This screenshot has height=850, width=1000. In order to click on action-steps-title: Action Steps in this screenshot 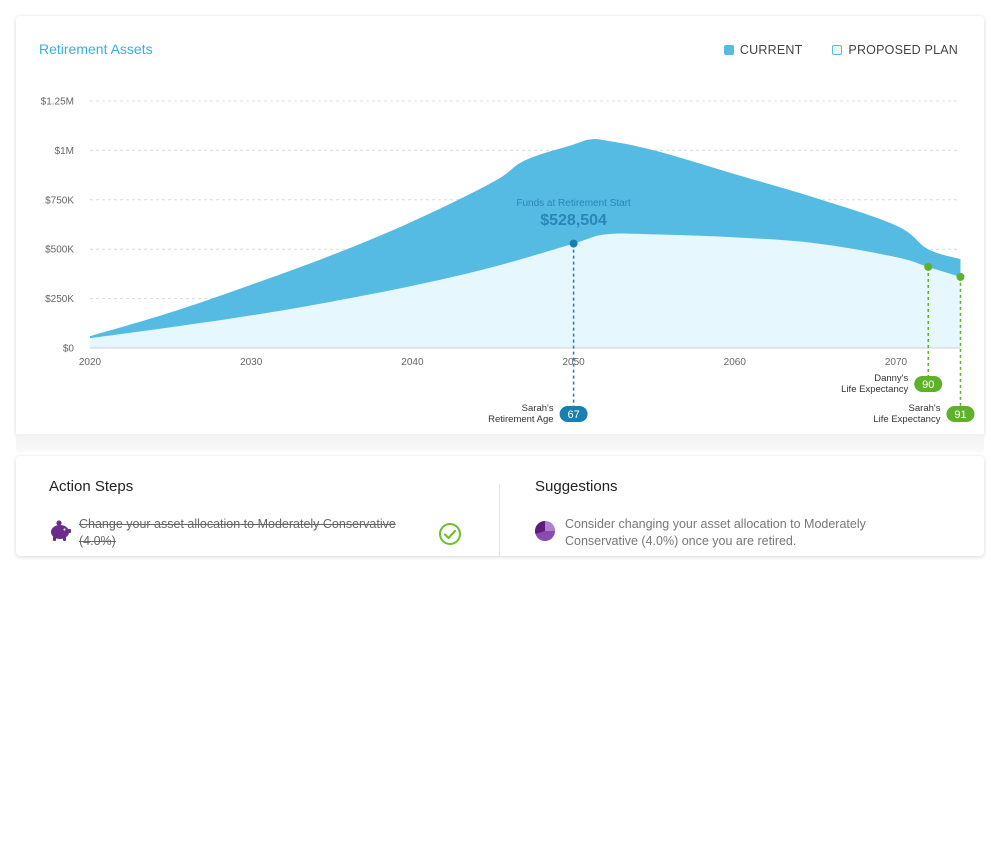, I will do `click(91, 486)`.